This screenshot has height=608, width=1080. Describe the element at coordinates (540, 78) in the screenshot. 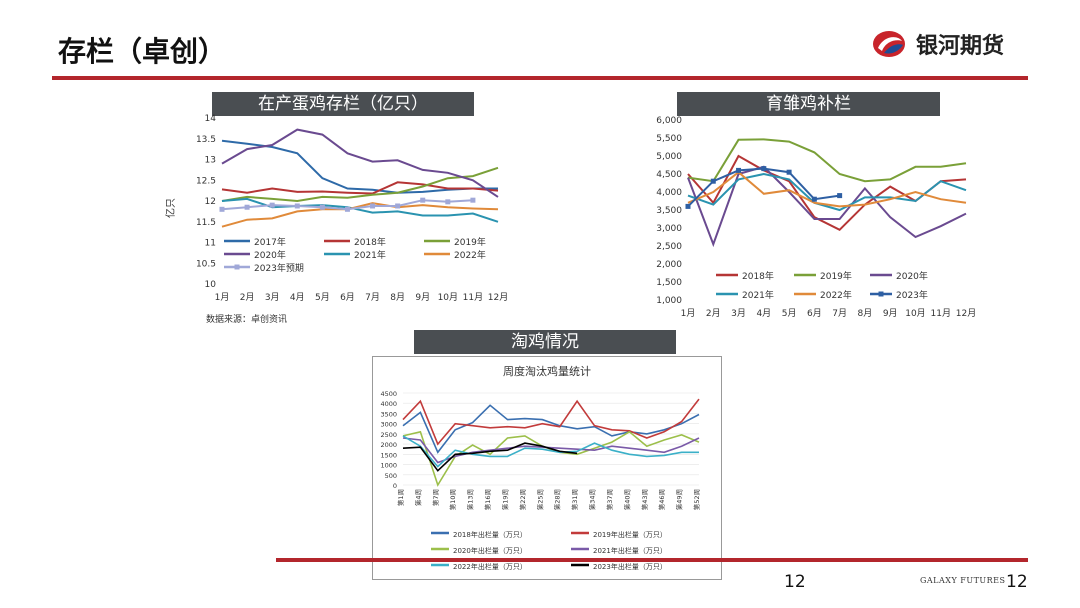

I see `header-rule` at that location.